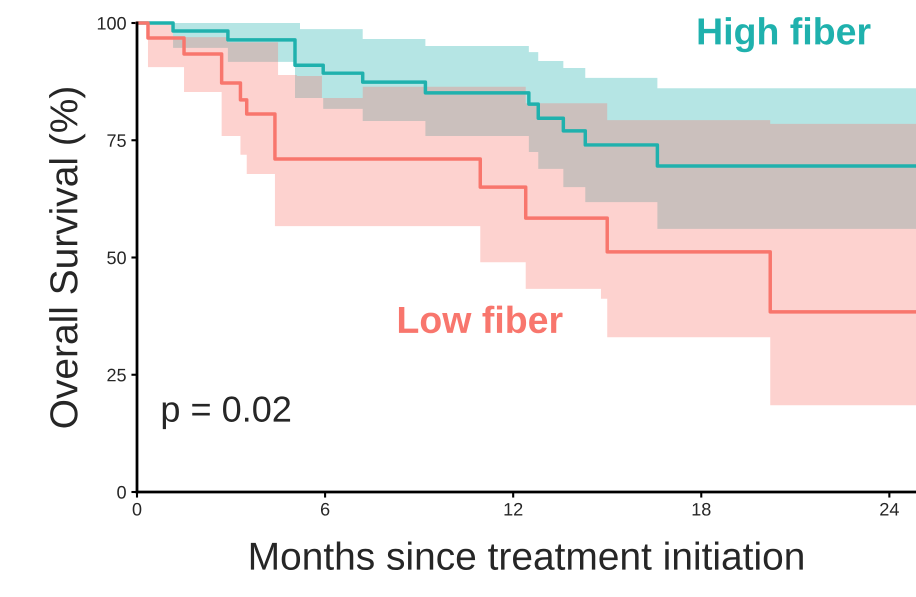 This screenshot has height=597, width=916. What do you see at coordinates (480, 320) in the screenshot?
I see `series-label: Low fiber` at bounding box center [480, 320].